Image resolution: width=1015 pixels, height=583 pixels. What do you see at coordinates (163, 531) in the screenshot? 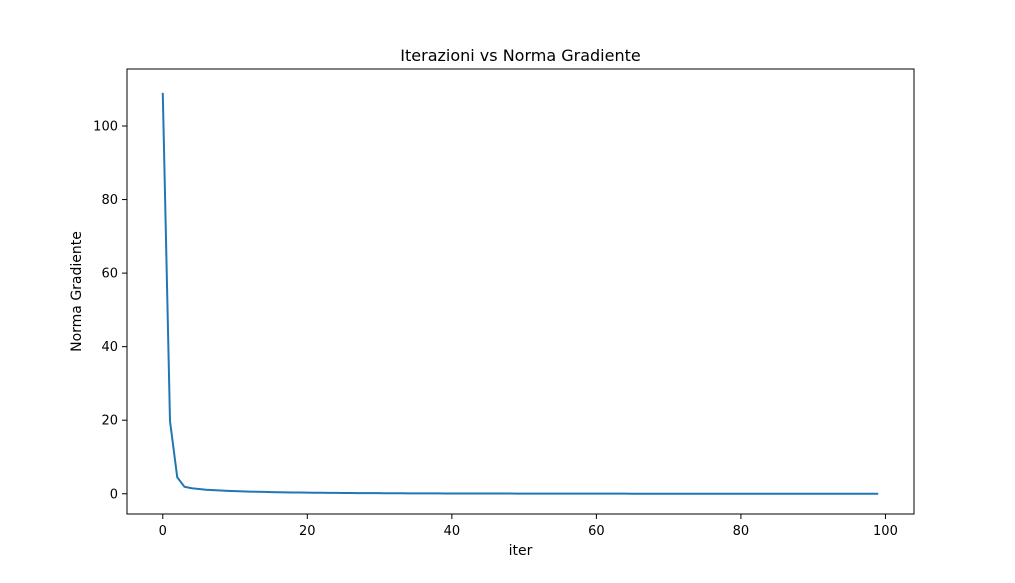
I see `x-tick-label: 0` at bounding box center [163, 531].